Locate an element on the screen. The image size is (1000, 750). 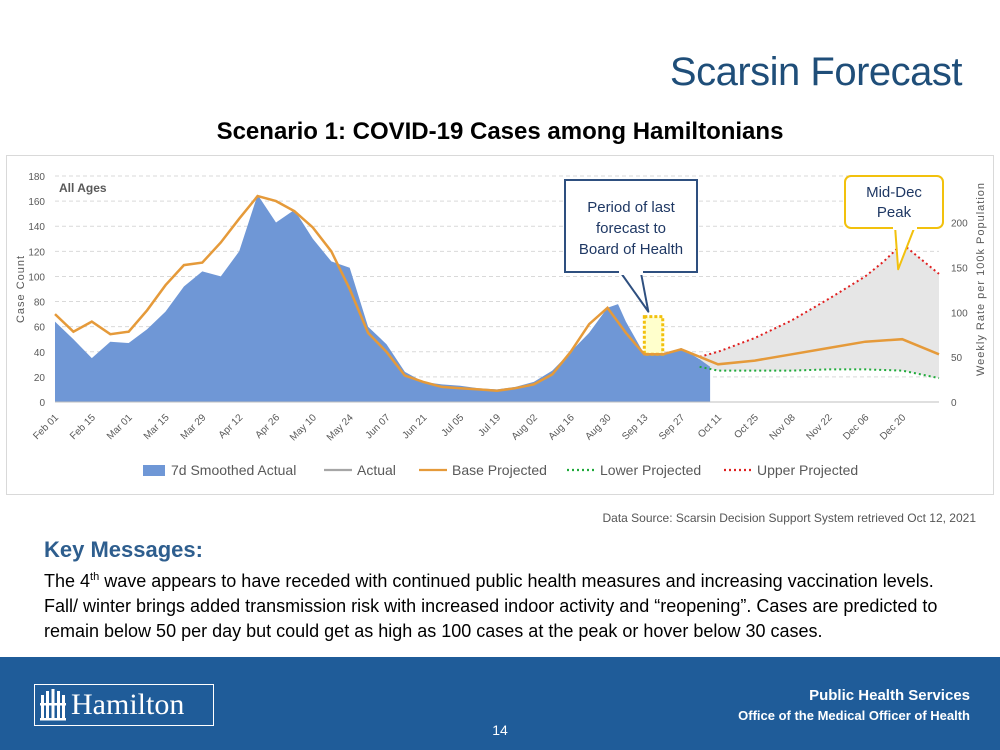
city-logo-icon is located at coordinates (53, 705).